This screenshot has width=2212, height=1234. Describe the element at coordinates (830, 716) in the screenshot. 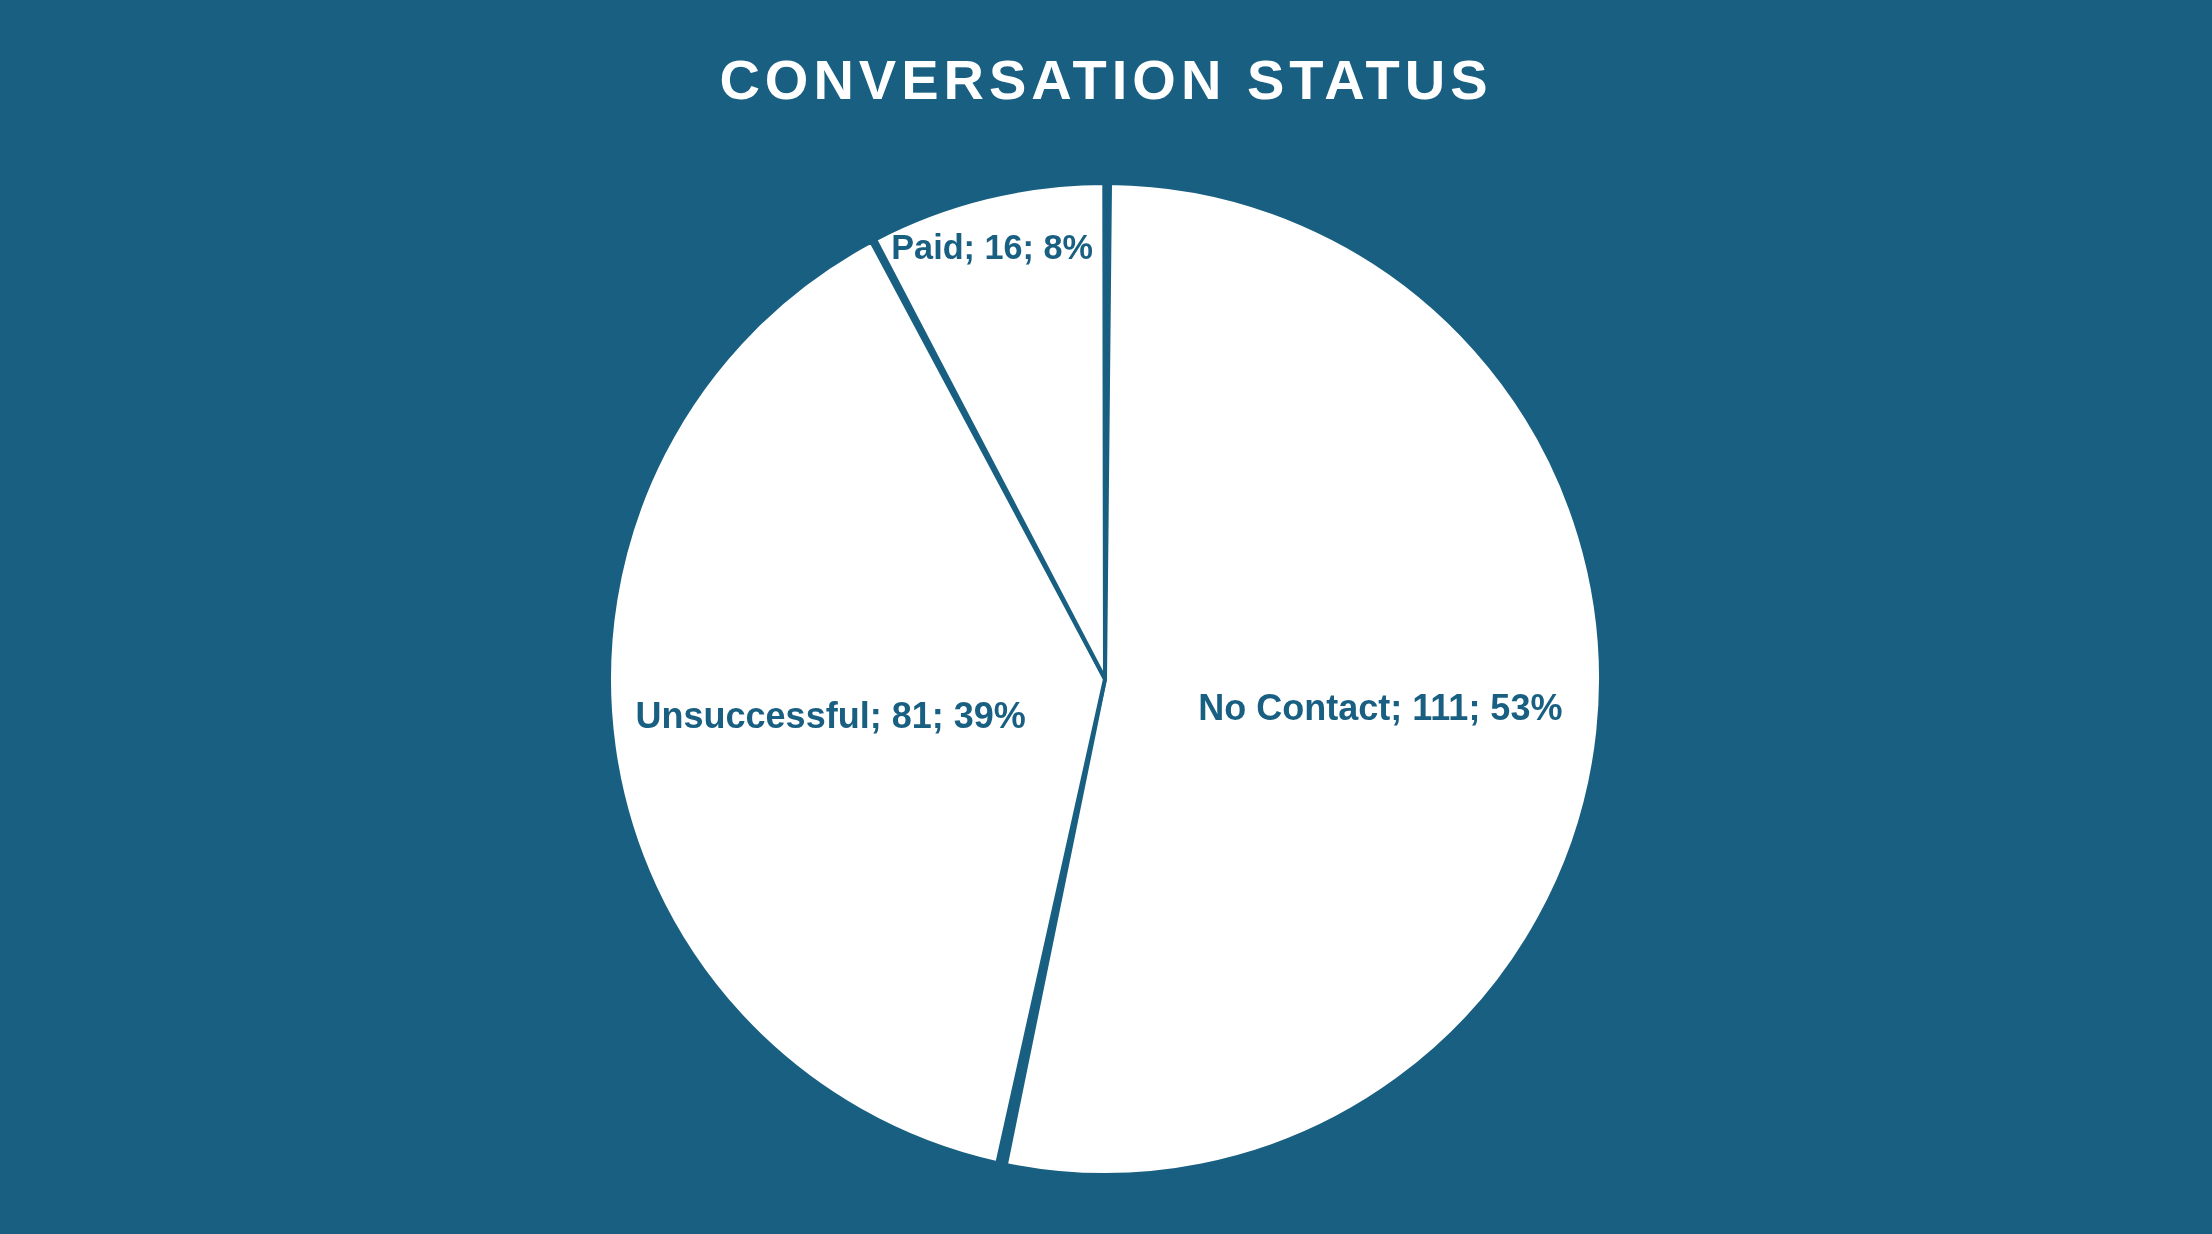

I see `slice-label: Unsuccessful; 81; 39%` at that location.